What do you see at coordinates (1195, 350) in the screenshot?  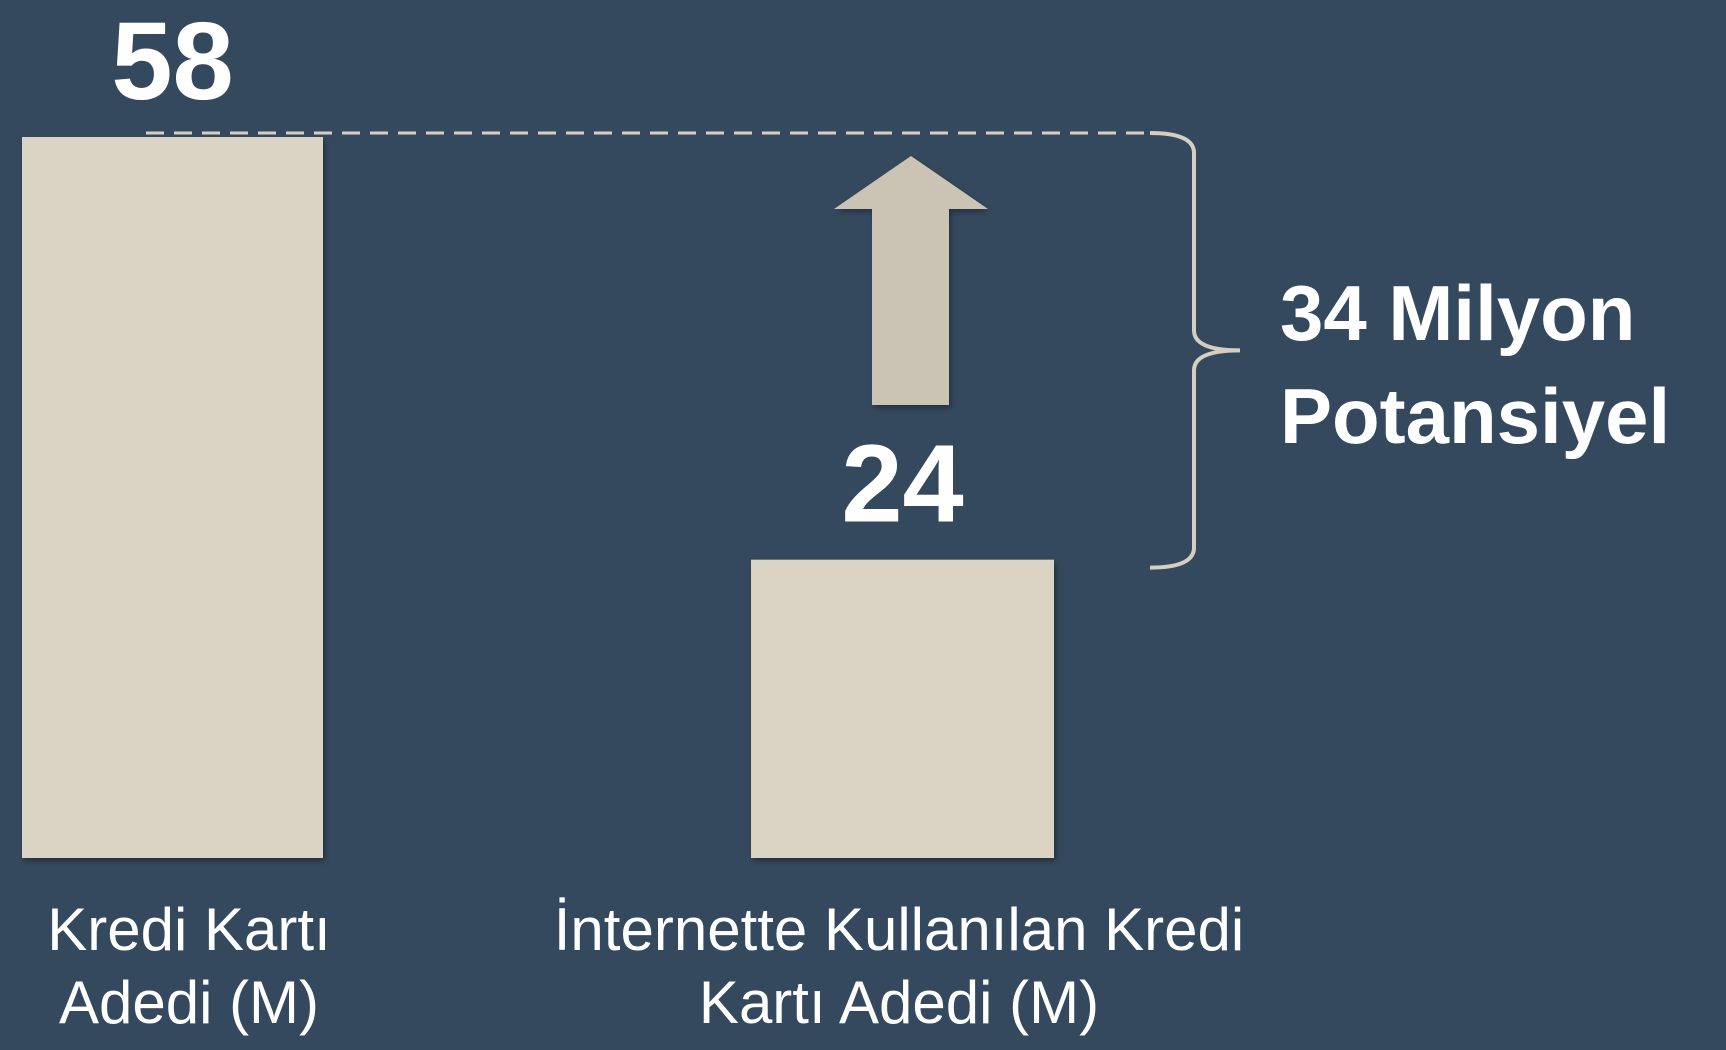 I see `brace` at bounding box center [1195, 350].